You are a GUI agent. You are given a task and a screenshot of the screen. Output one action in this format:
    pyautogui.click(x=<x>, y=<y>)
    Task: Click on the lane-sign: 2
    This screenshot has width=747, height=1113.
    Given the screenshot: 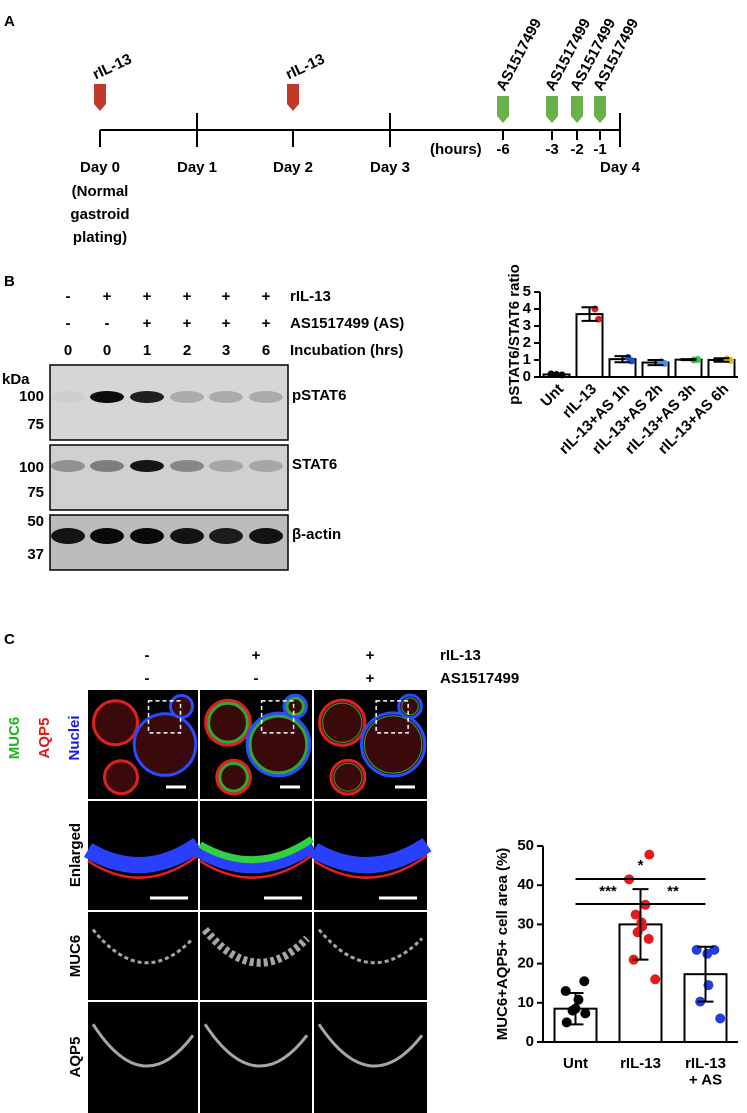 What is the action you would take?
    pyautogui.click(x=187, y=350)
    